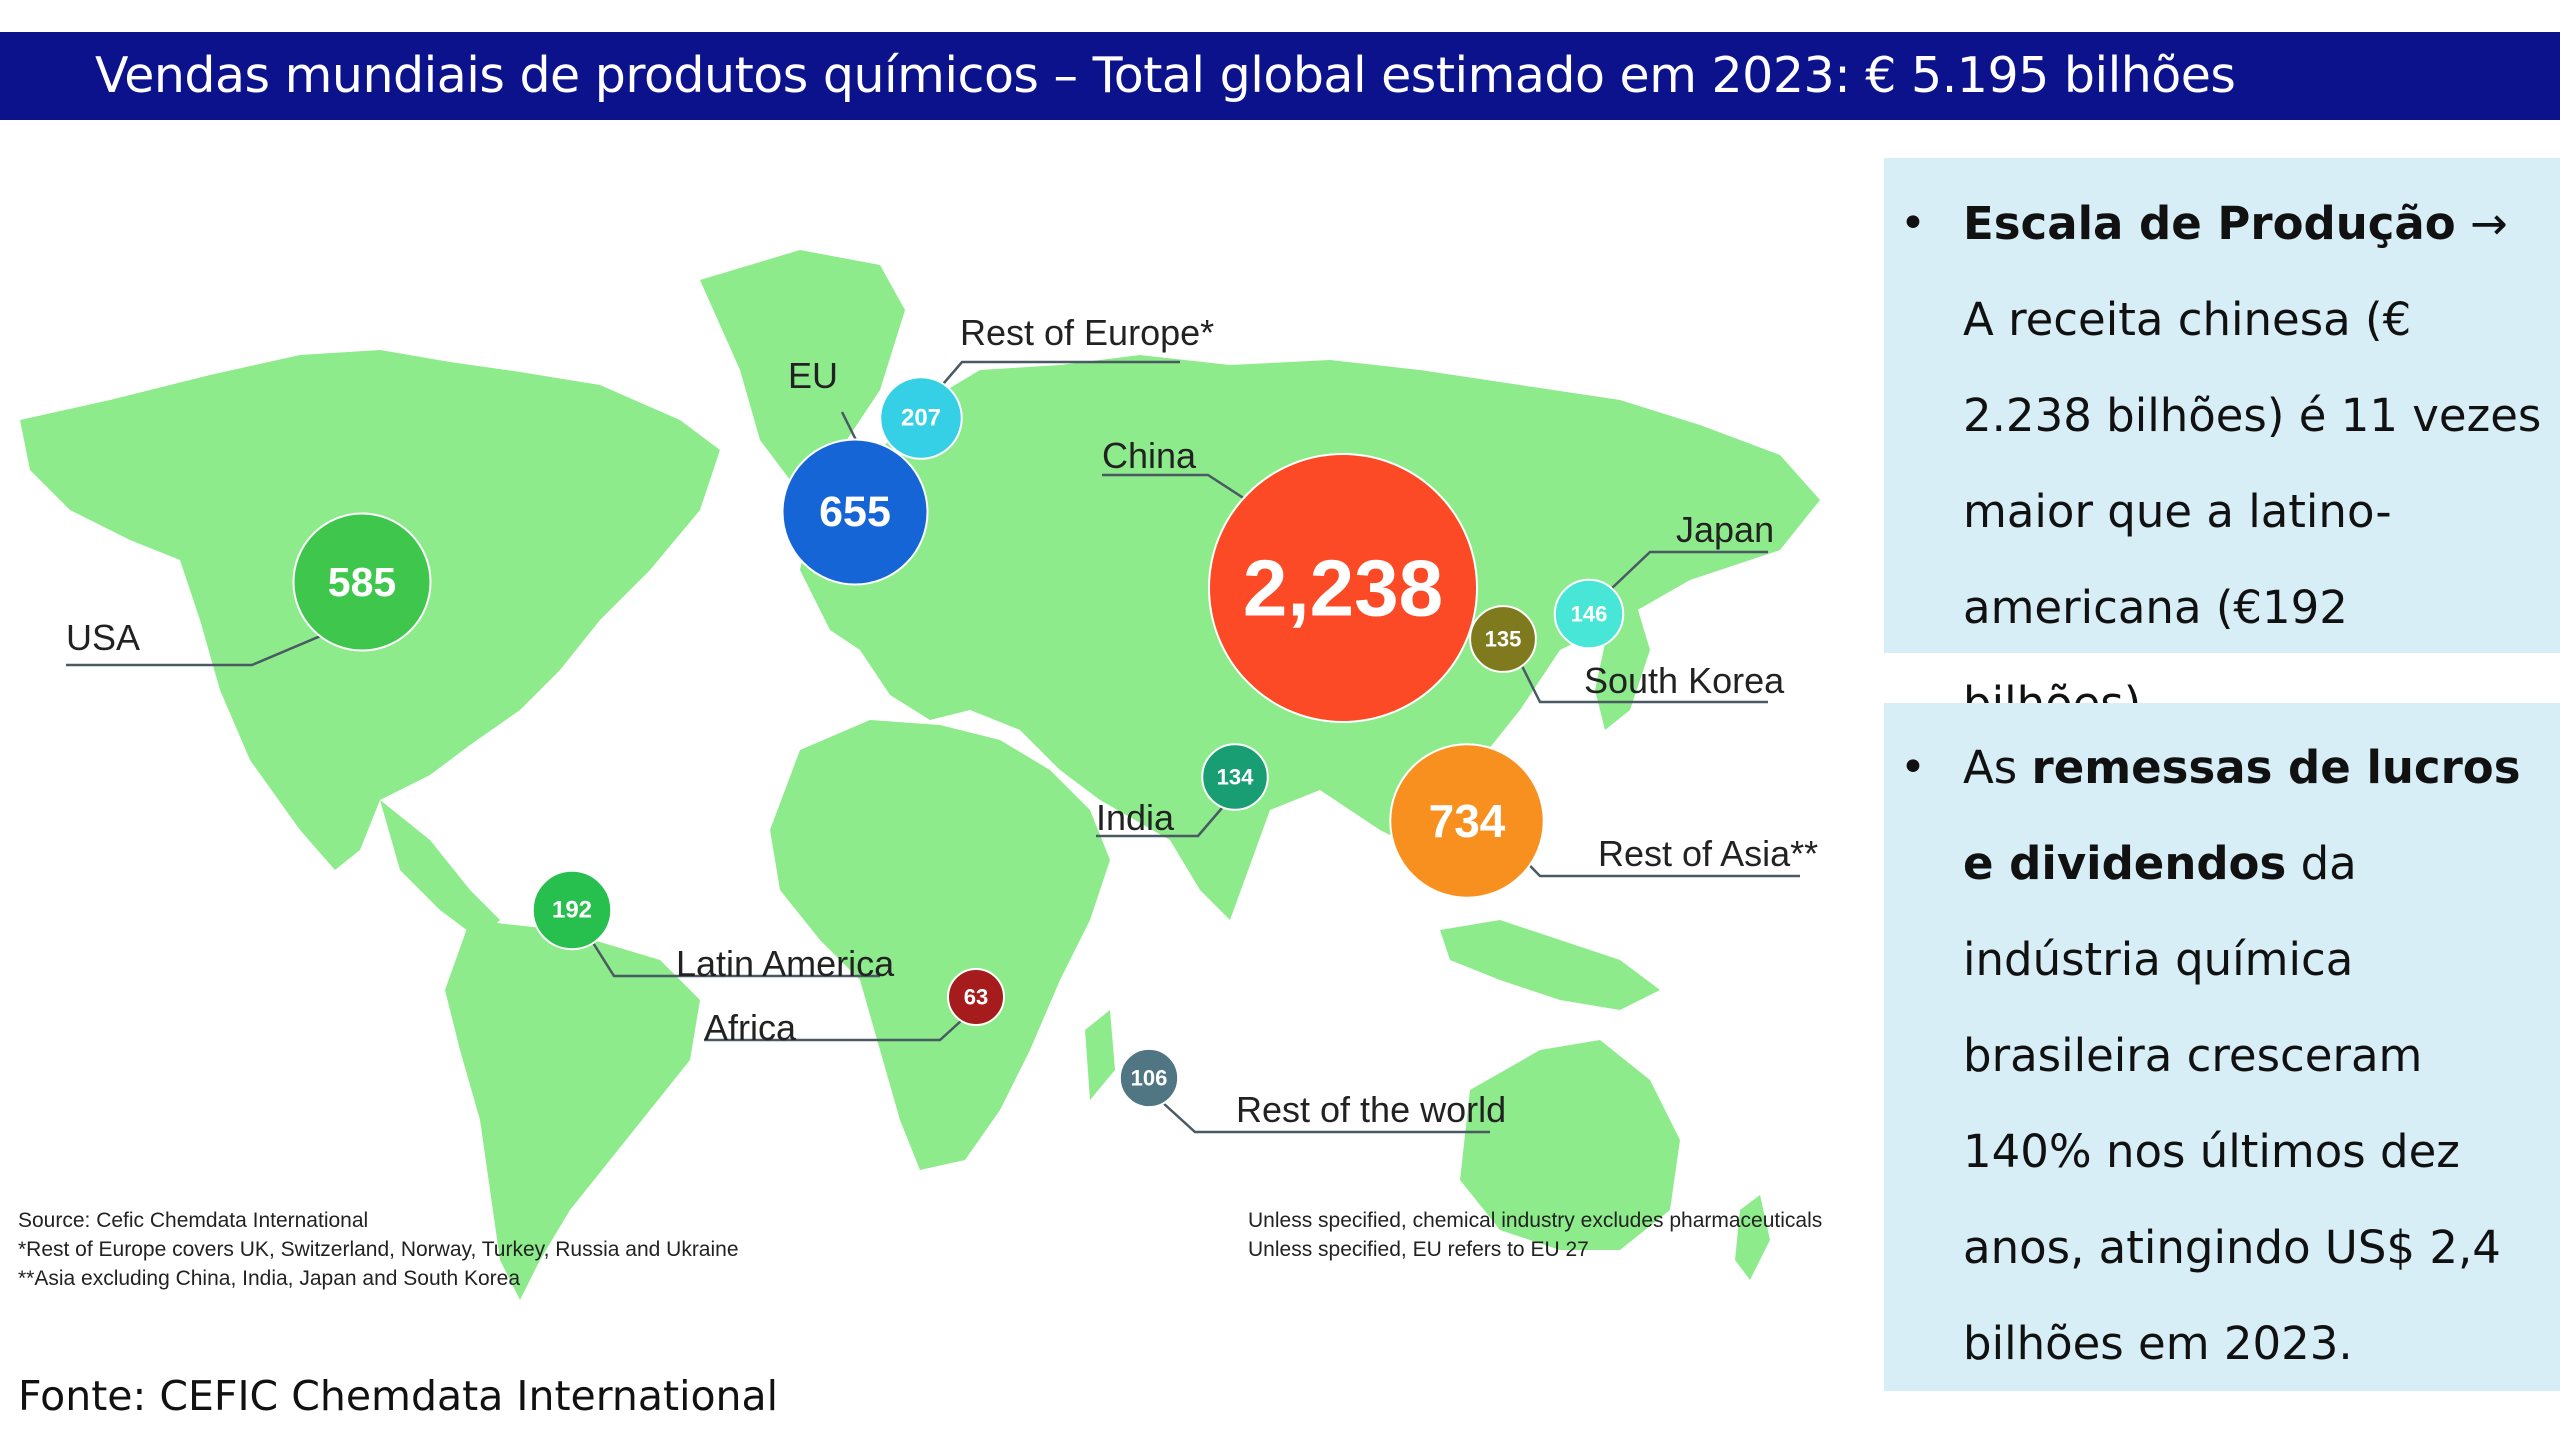 This screenshot has width=2560, height=1440. I want to click on bubble-value-china: 2,238, so click(1343, 588).